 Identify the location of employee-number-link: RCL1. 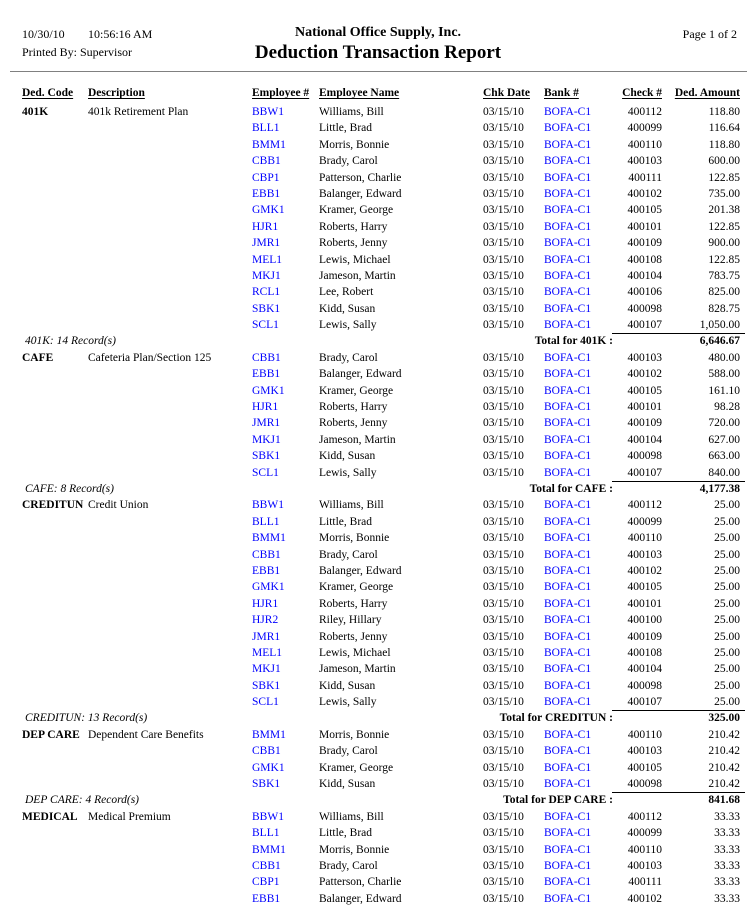
(266, 292).